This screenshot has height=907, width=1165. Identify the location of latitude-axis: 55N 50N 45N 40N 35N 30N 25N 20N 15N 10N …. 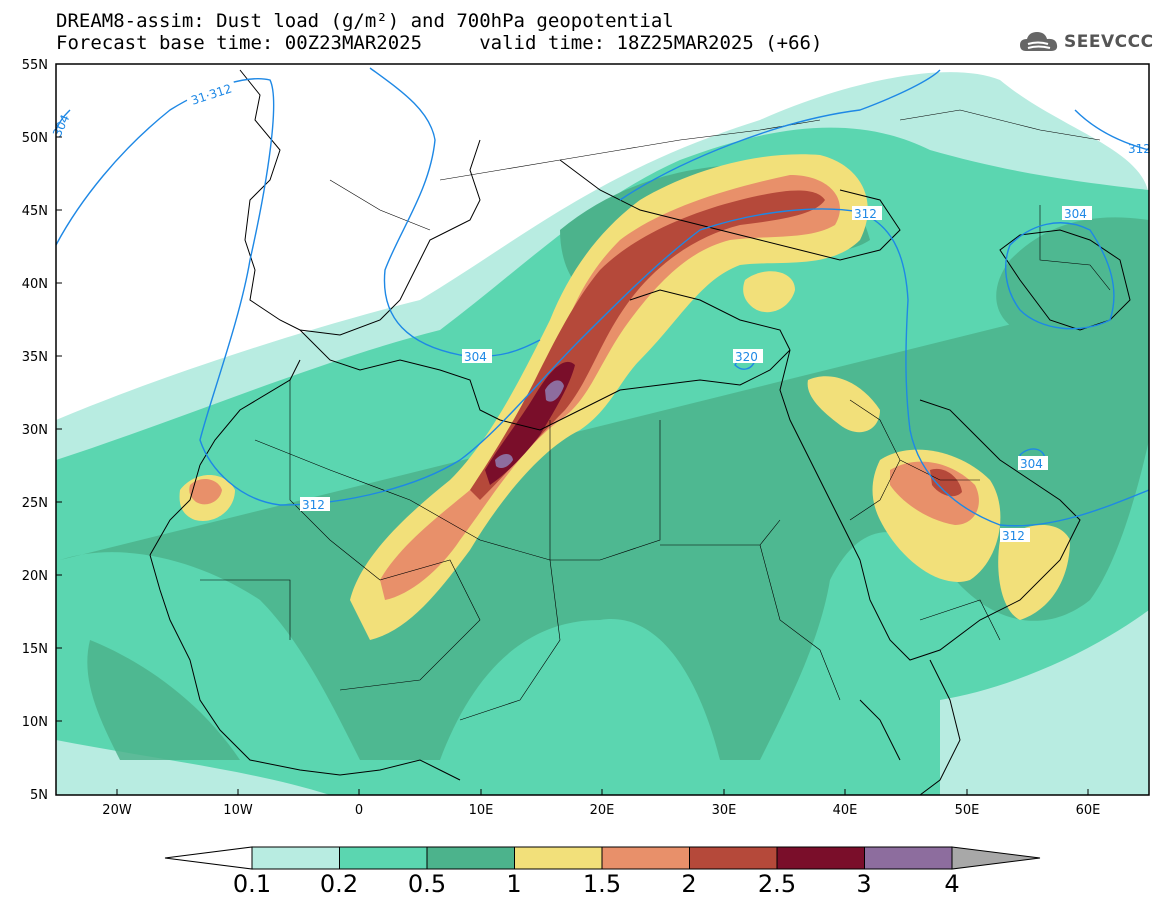
(42, 430).